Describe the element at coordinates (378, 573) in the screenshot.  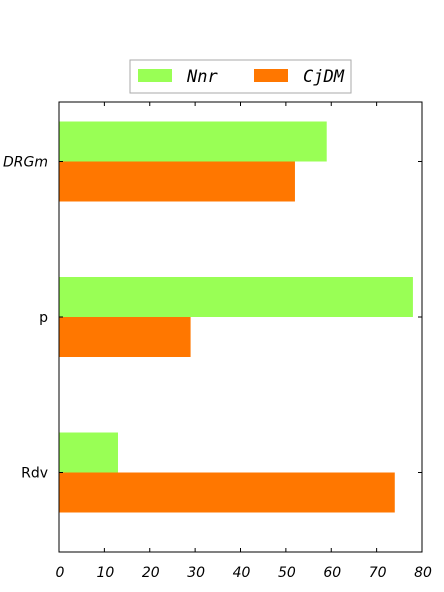
I see `x-tick-label-7: 70` at that location.